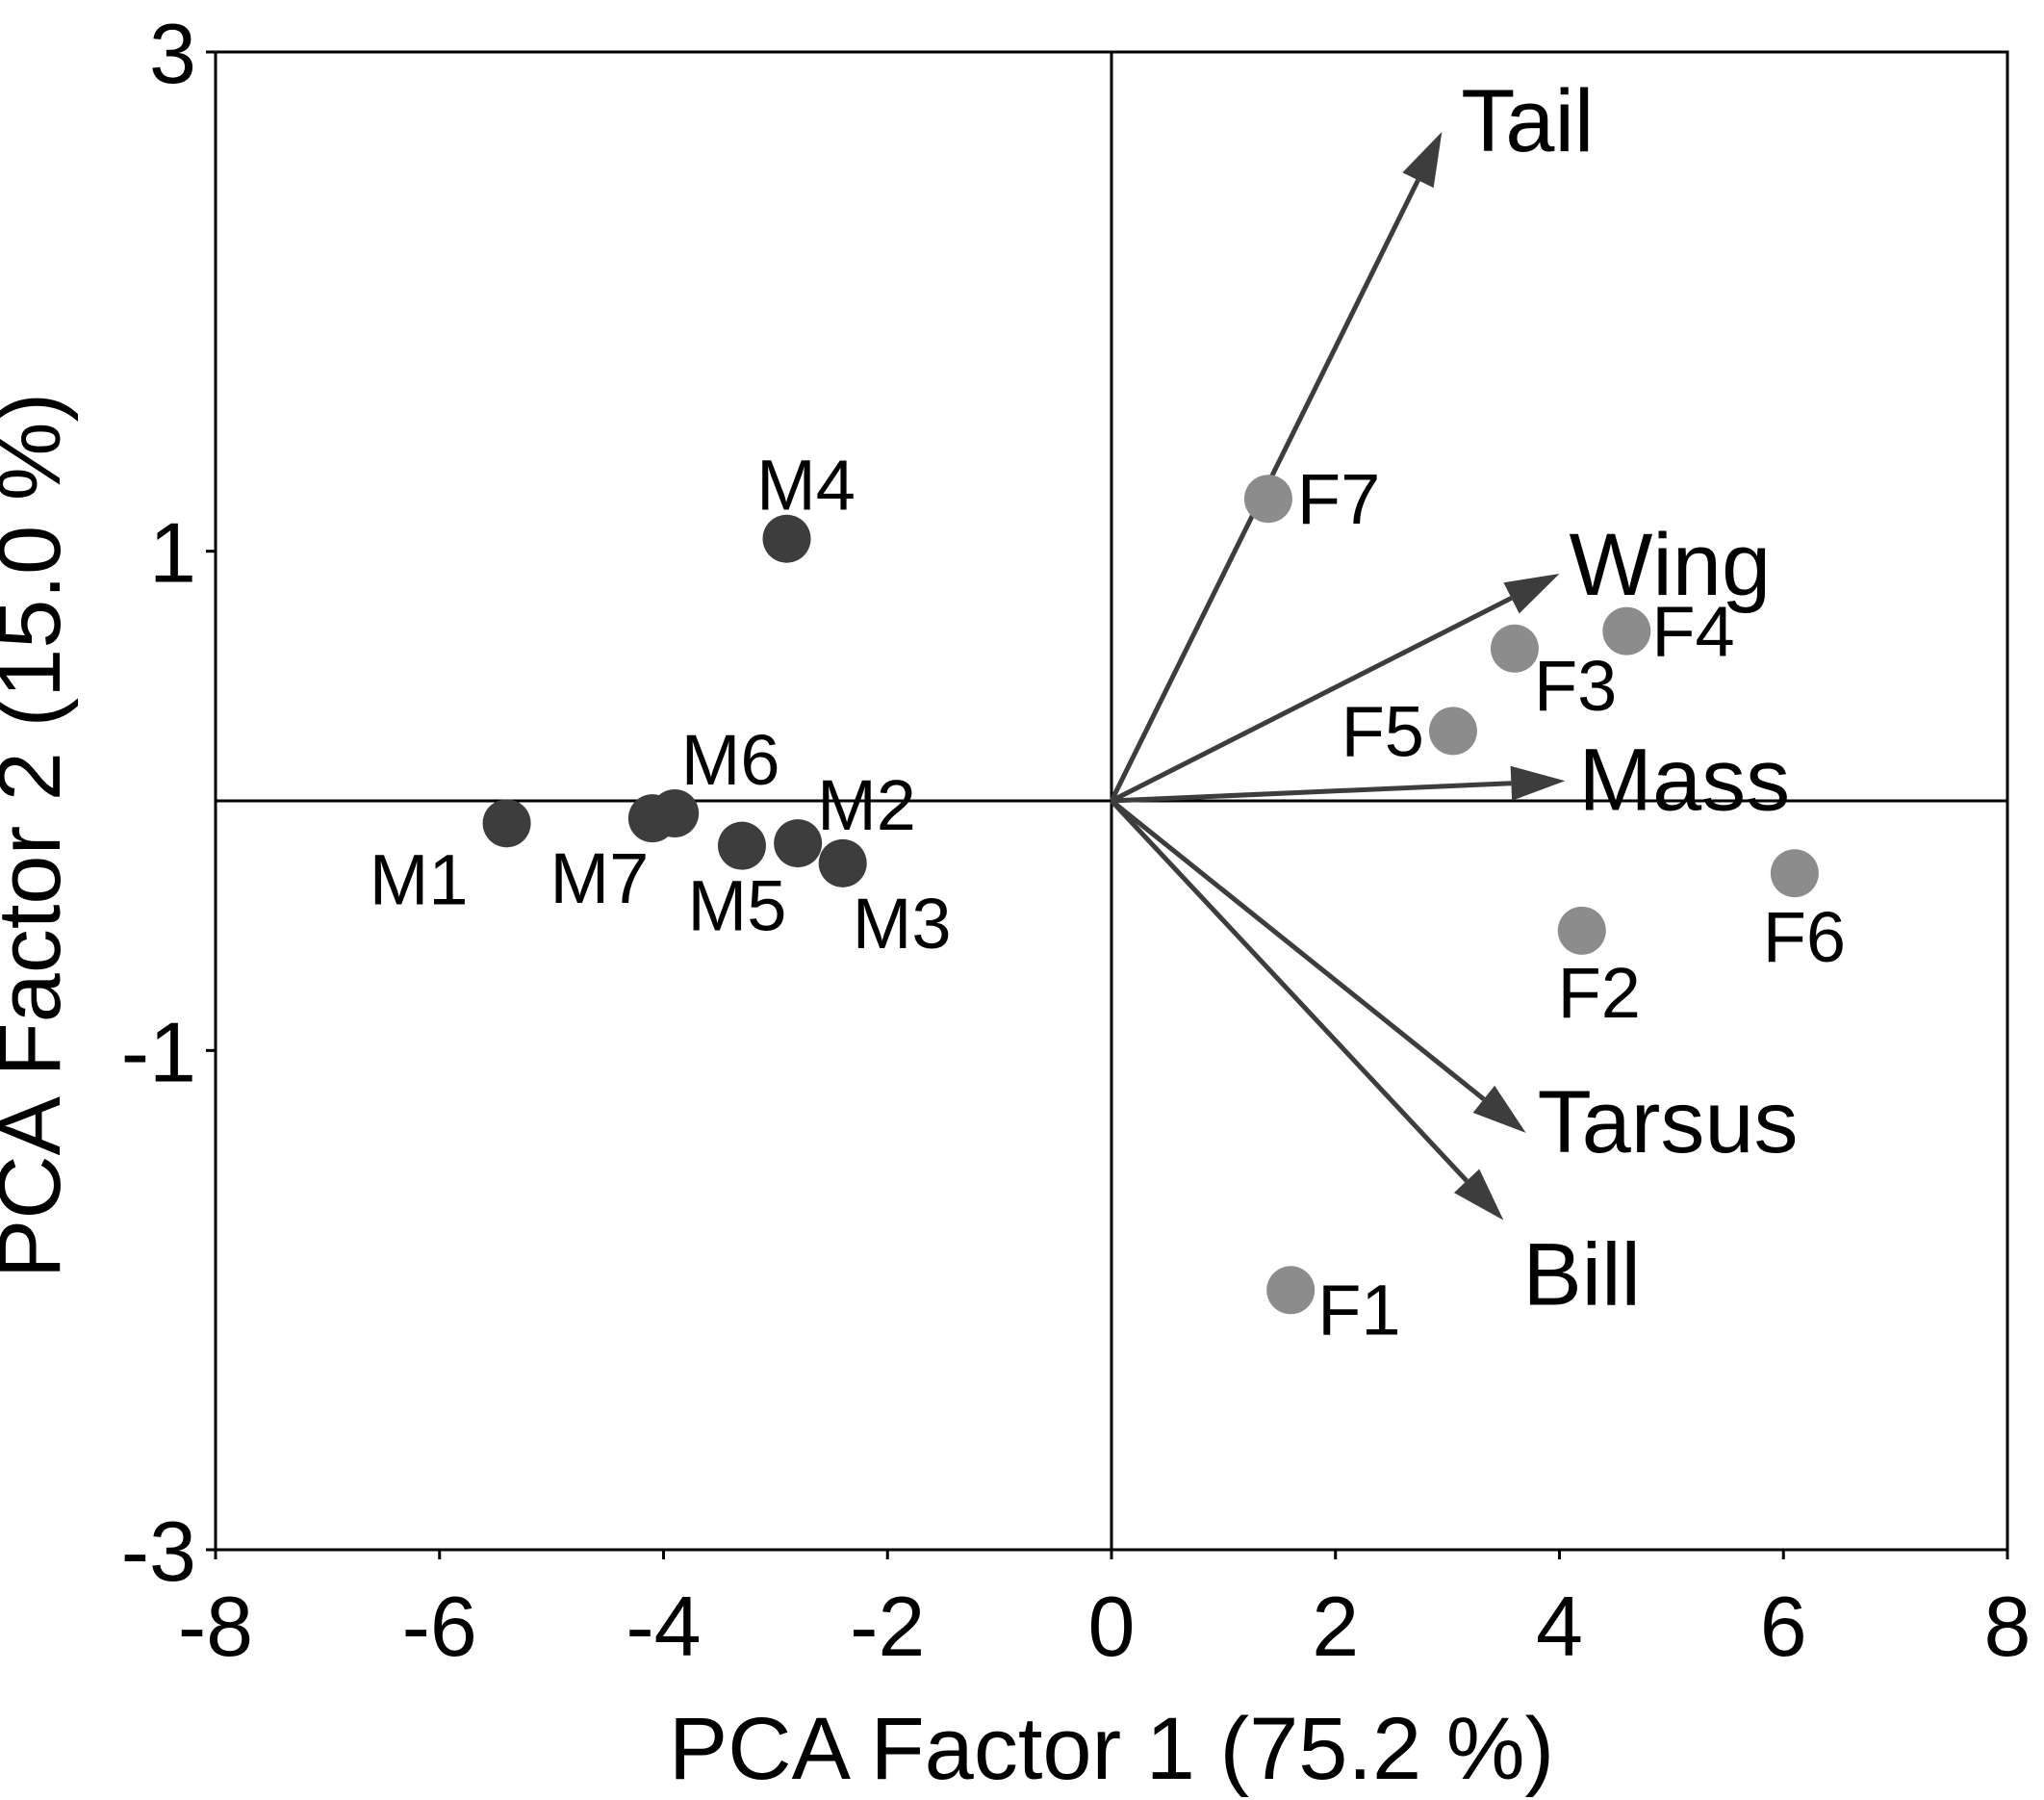 This screenshot has width=2044, height=1800. Describe the element at coordinates (1515, 649) in the screenshot. I see `point-f3` at that location.